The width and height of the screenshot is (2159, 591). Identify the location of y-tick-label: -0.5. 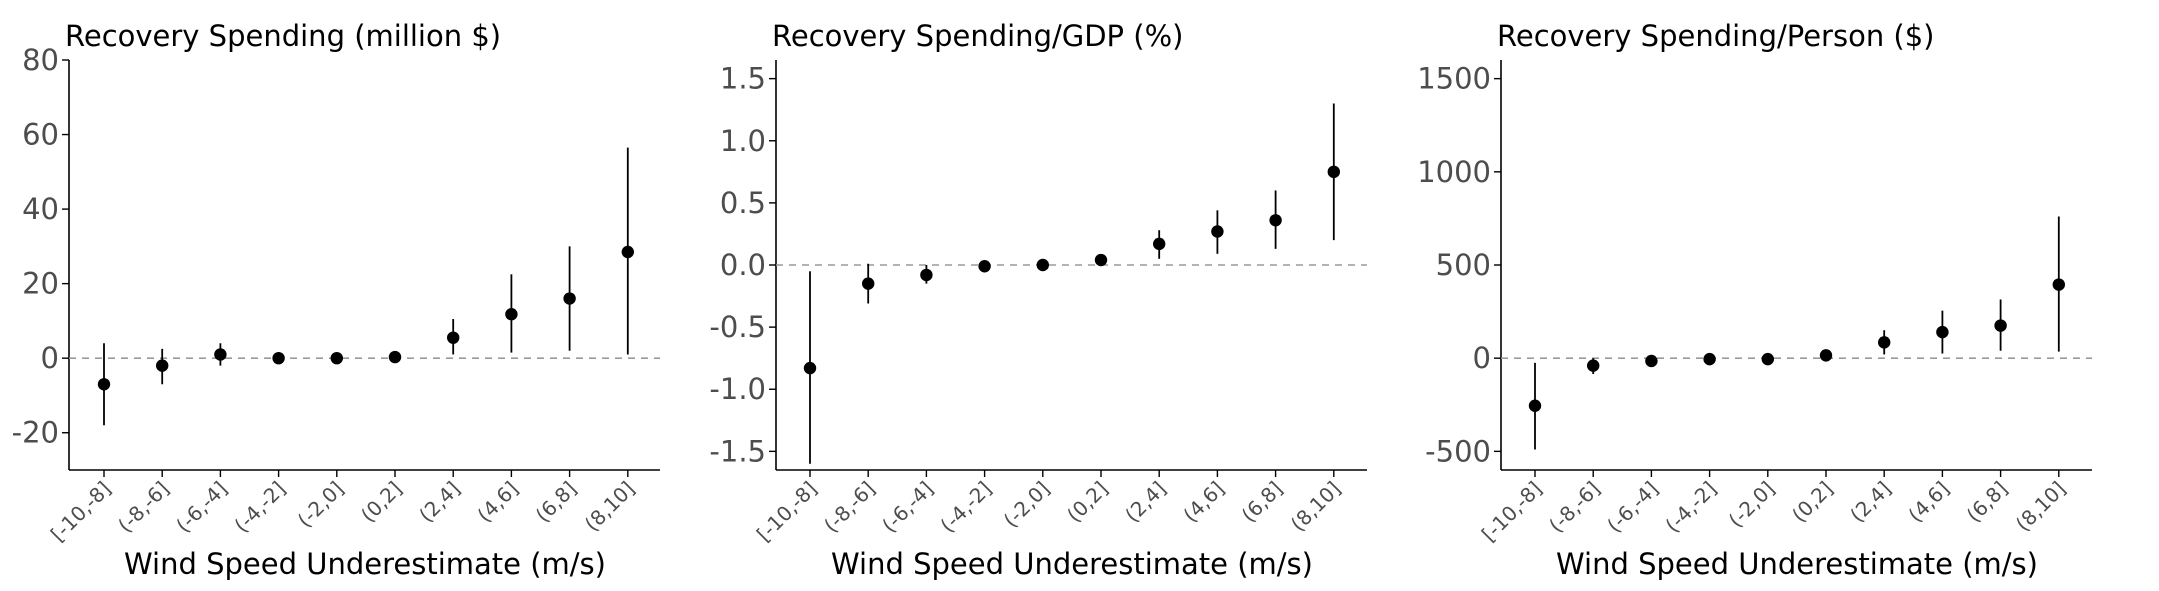
(737, 327).